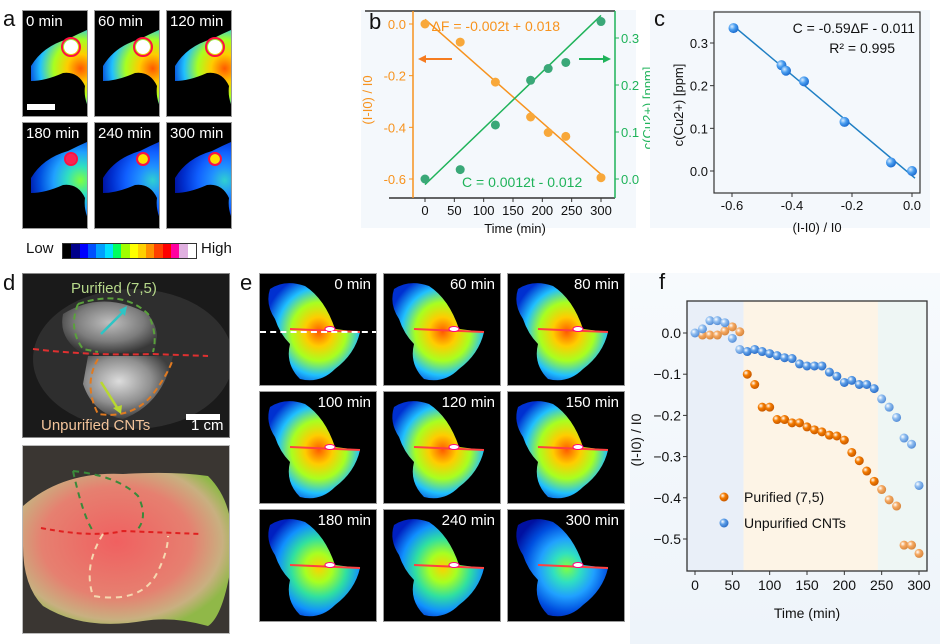  Describe the element at coordinates (109, 395) in the screenshot. I see `unpurified-arrow` at that location.